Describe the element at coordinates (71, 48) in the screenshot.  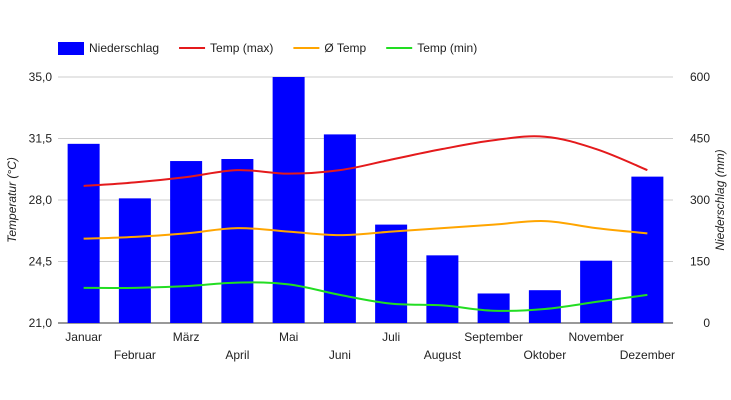
I see `legend-swatch-niederschlag` at that location.